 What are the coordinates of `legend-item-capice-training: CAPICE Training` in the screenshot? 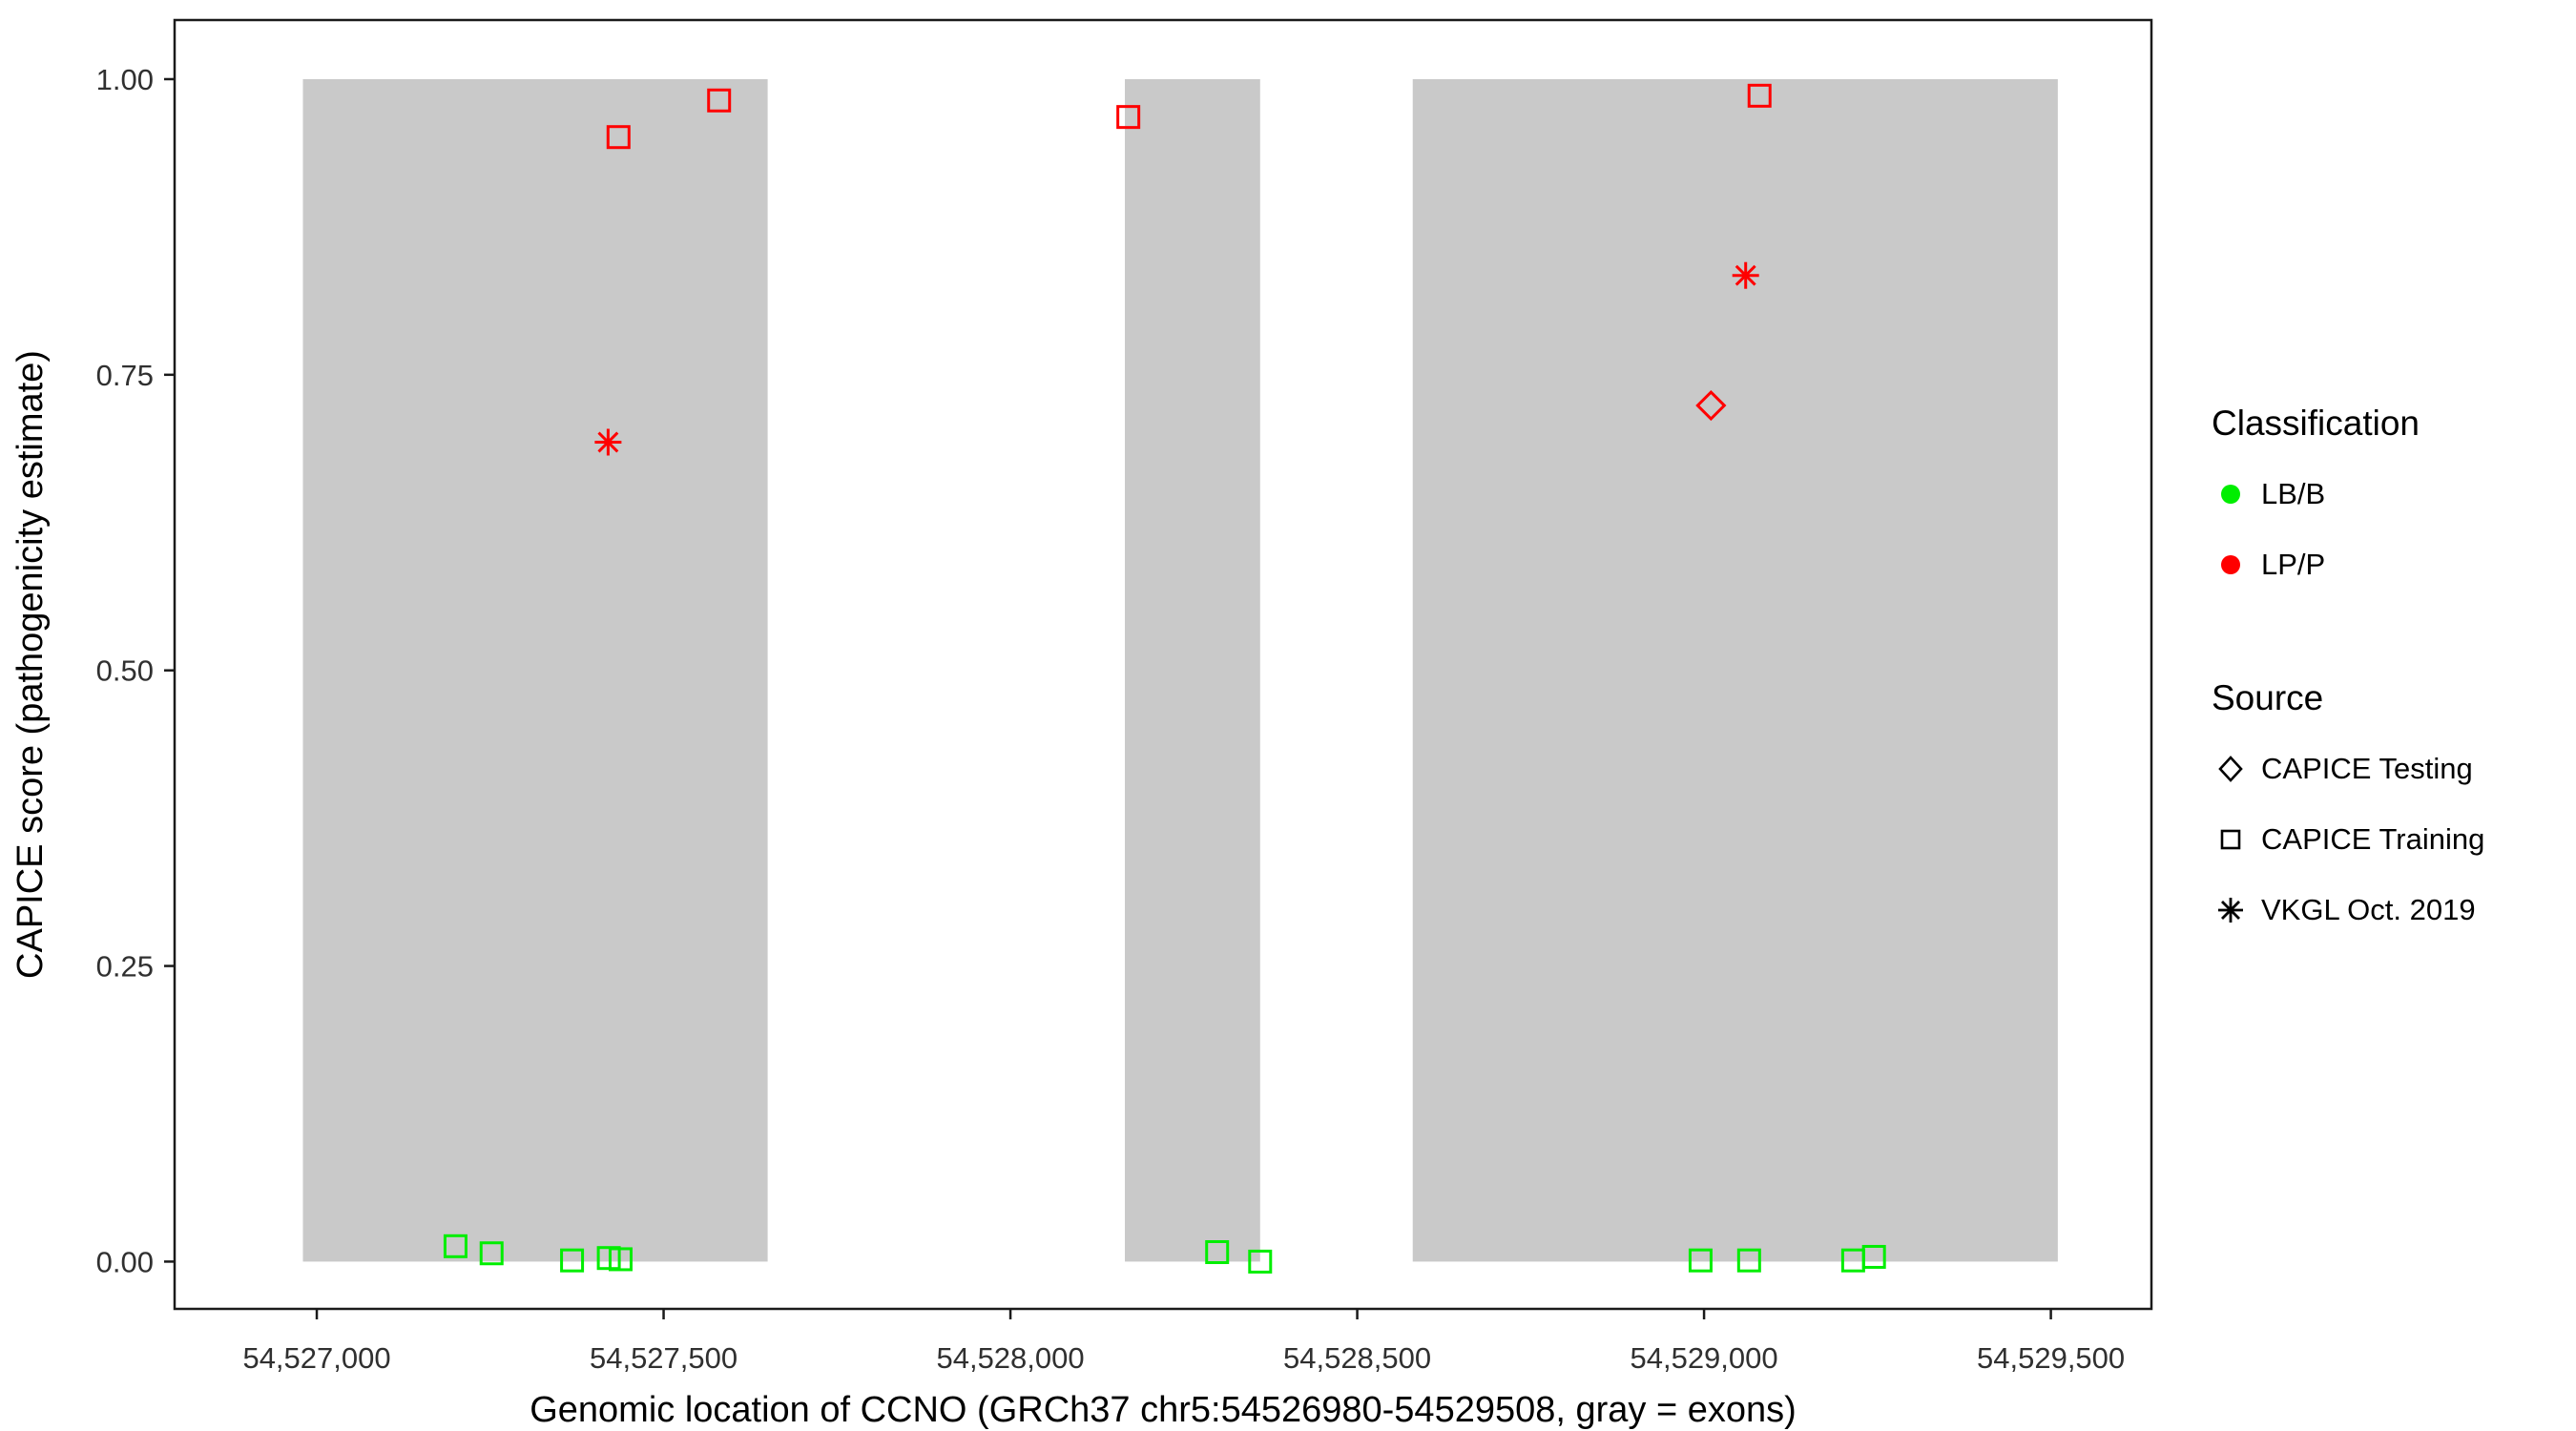 It's located at (2348, 840).